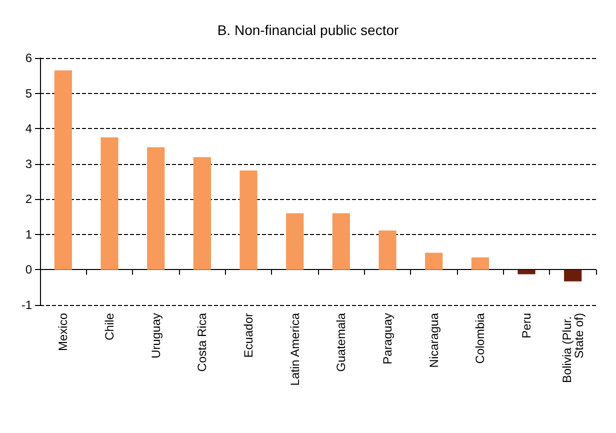  What do you see at coordinates (433, 340) in the screenshot?
I see `x-tick-label: Nicaragua` at bounding box center [433, 340].